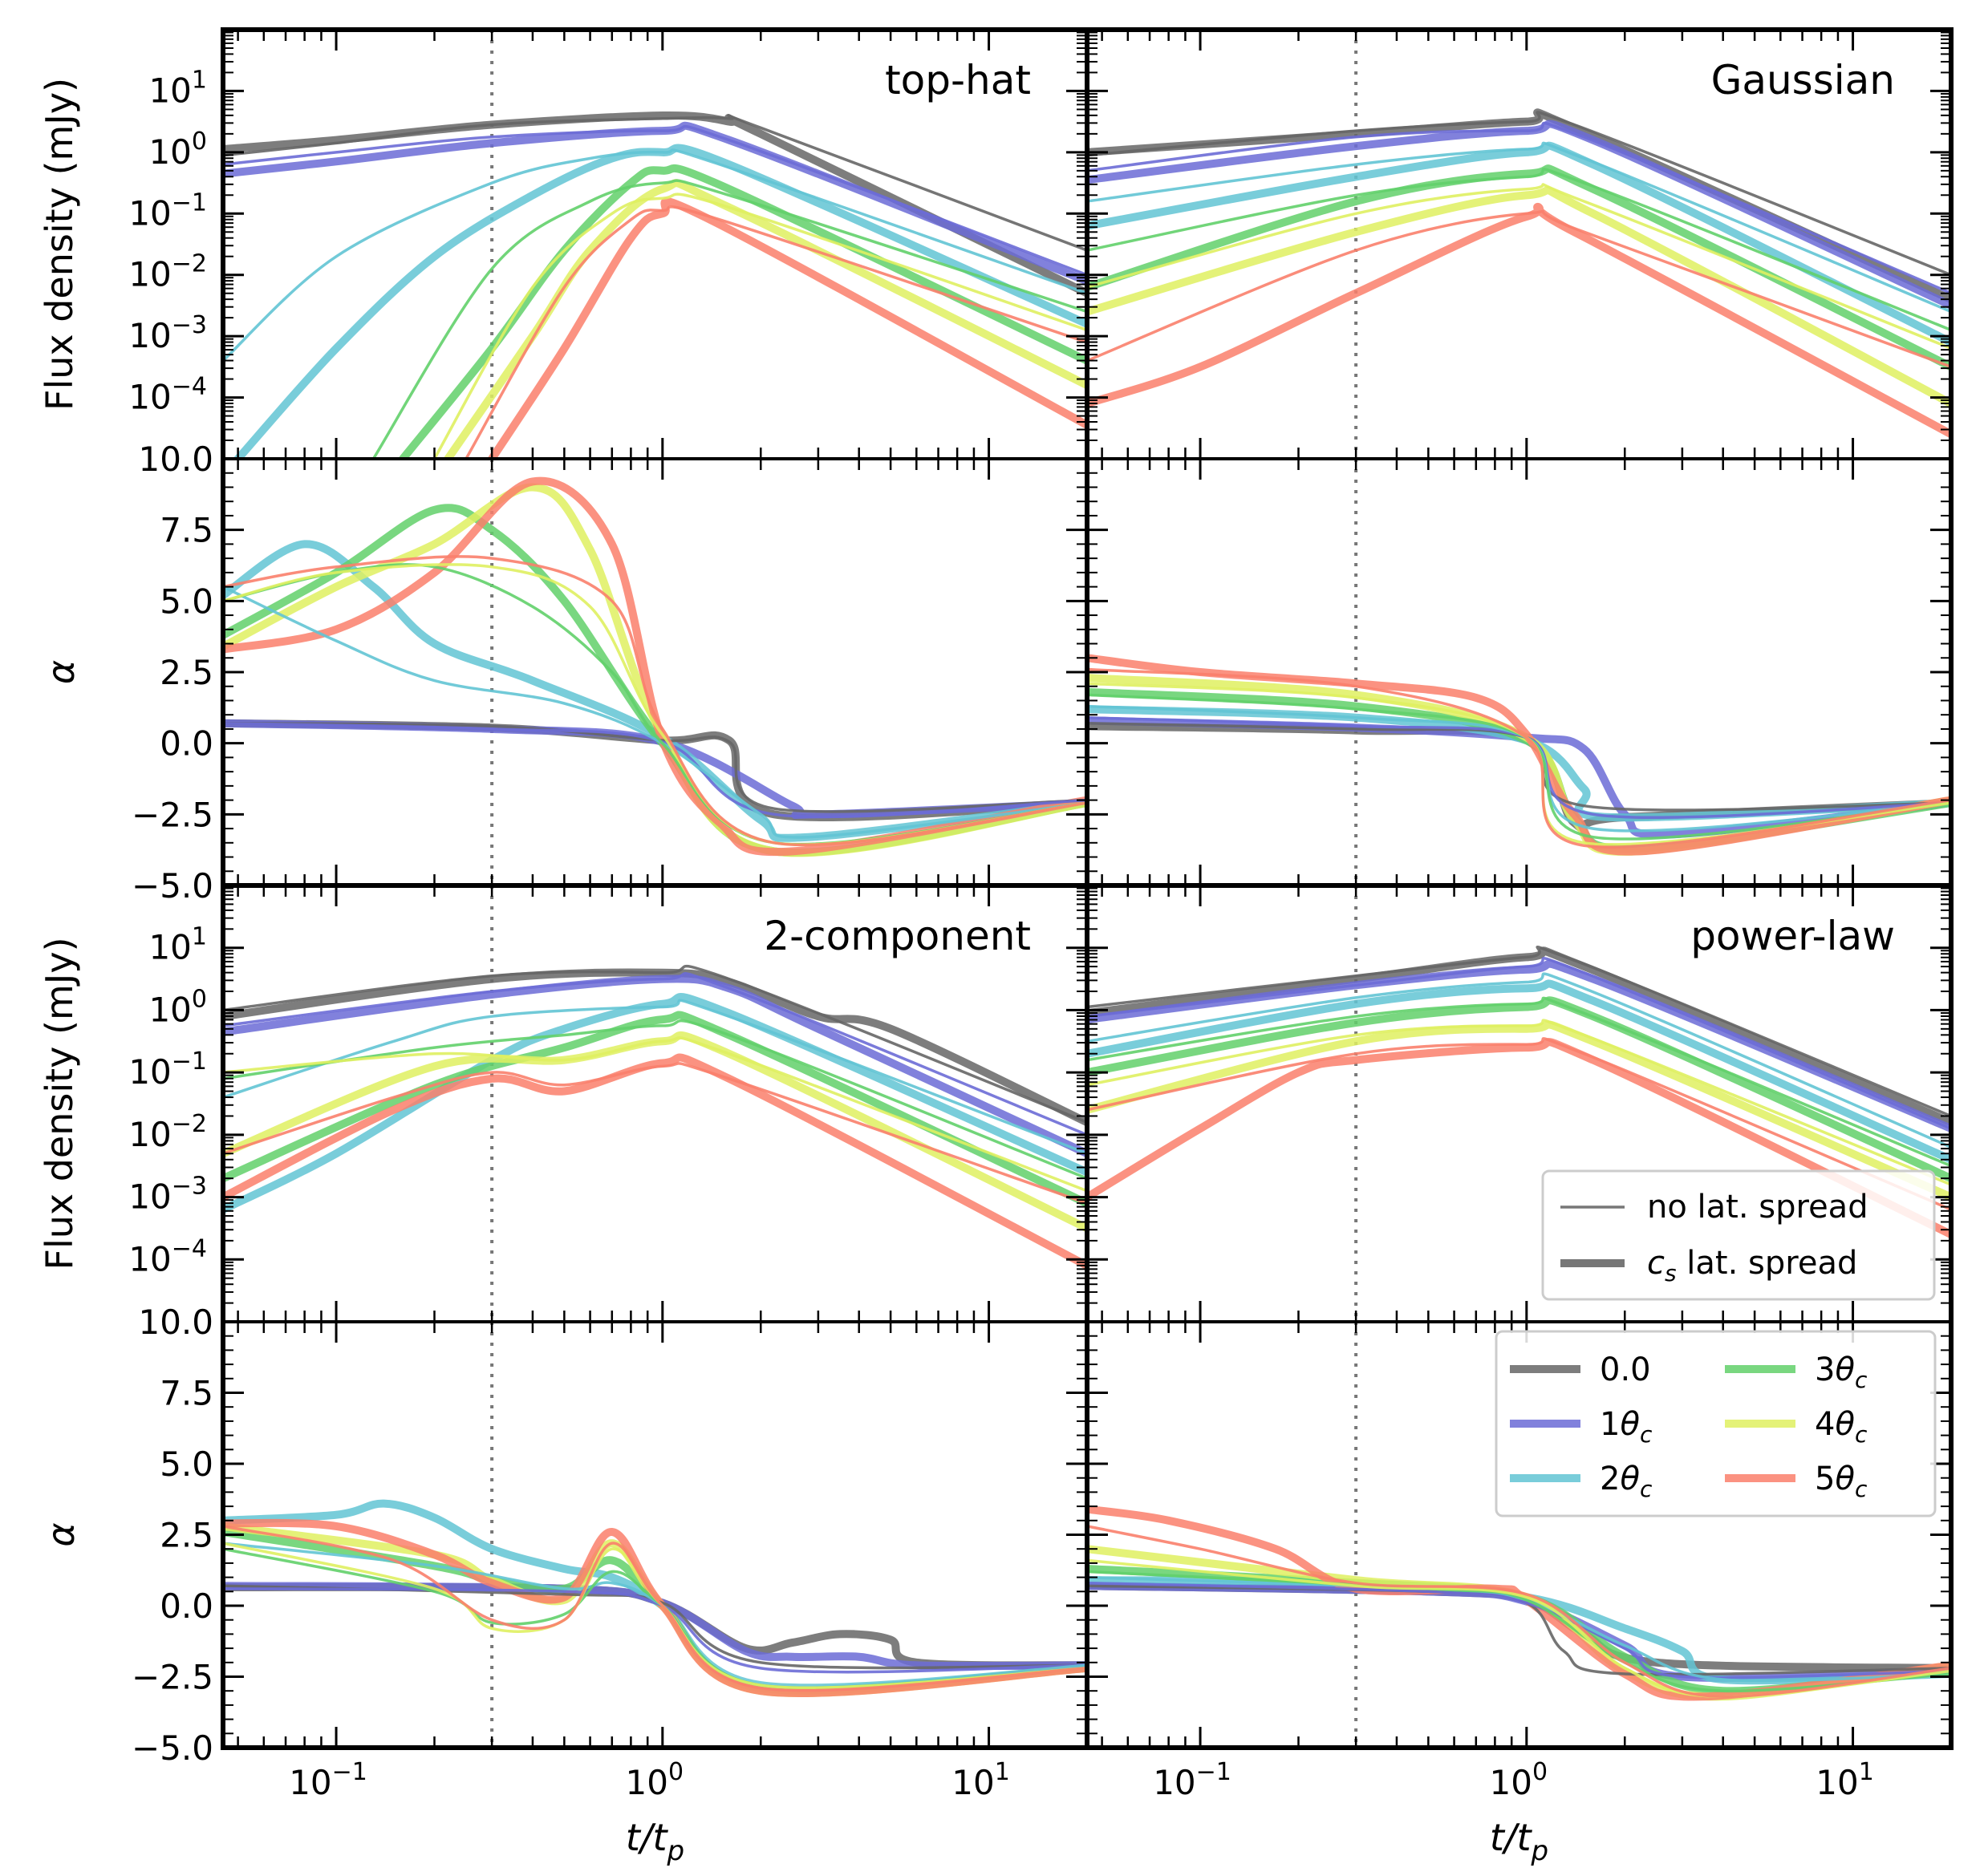  What do you see at coordinates (172, 814) in the screenshot?
I see `alpha-tick-label: −2.5` at bounding box center [172, 814].